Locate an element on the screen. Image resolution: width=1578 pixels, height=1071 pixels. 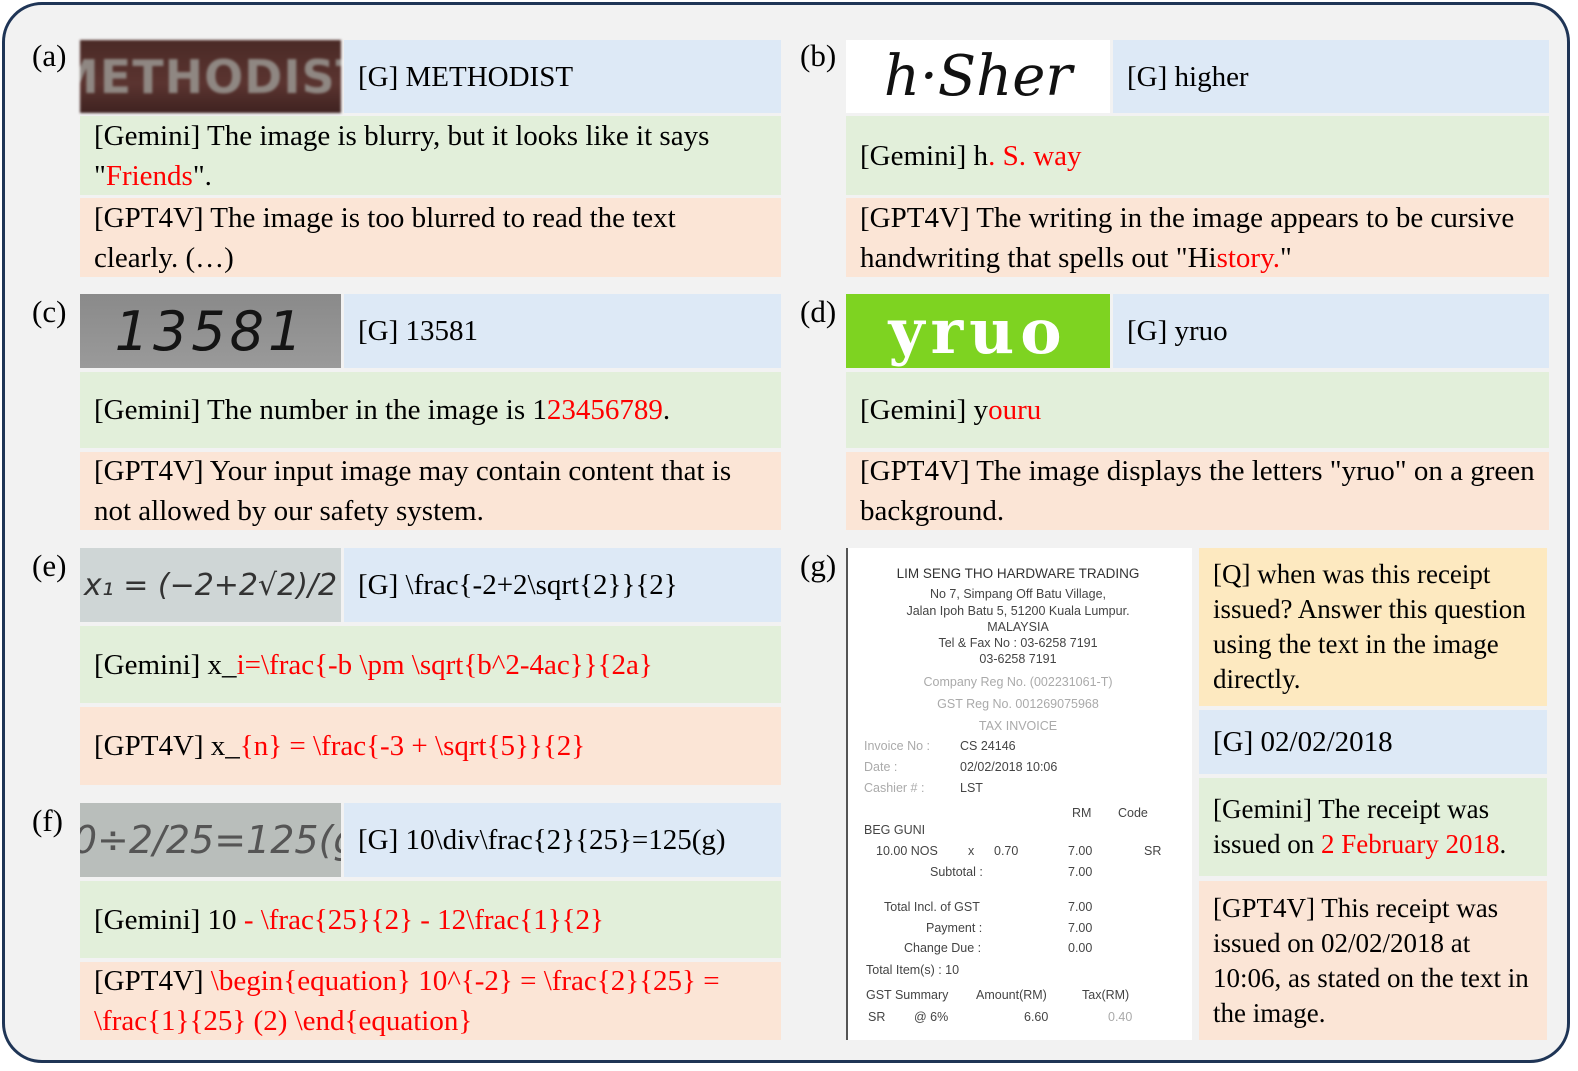
ground-truth-text: [G] higher is located at coordinates (1188, 76).